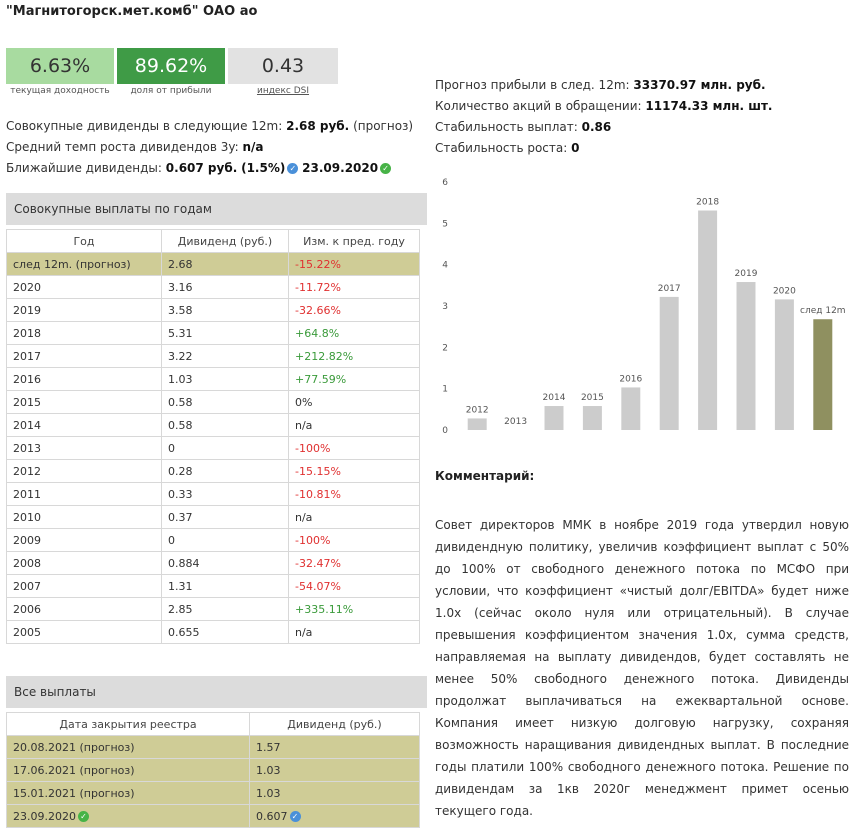 Image resolution: width=858 pixels, height=833 pixels. I want to click on table-row: 2013 0 -100%, so click(213, 448).